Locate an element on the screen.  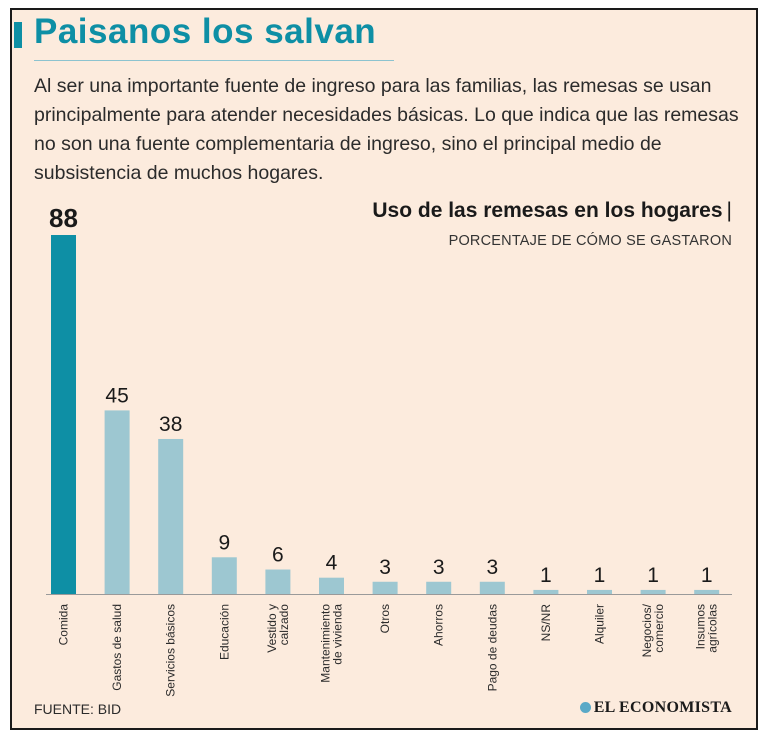
category-label: Otros is located at coordinates (385, 618).